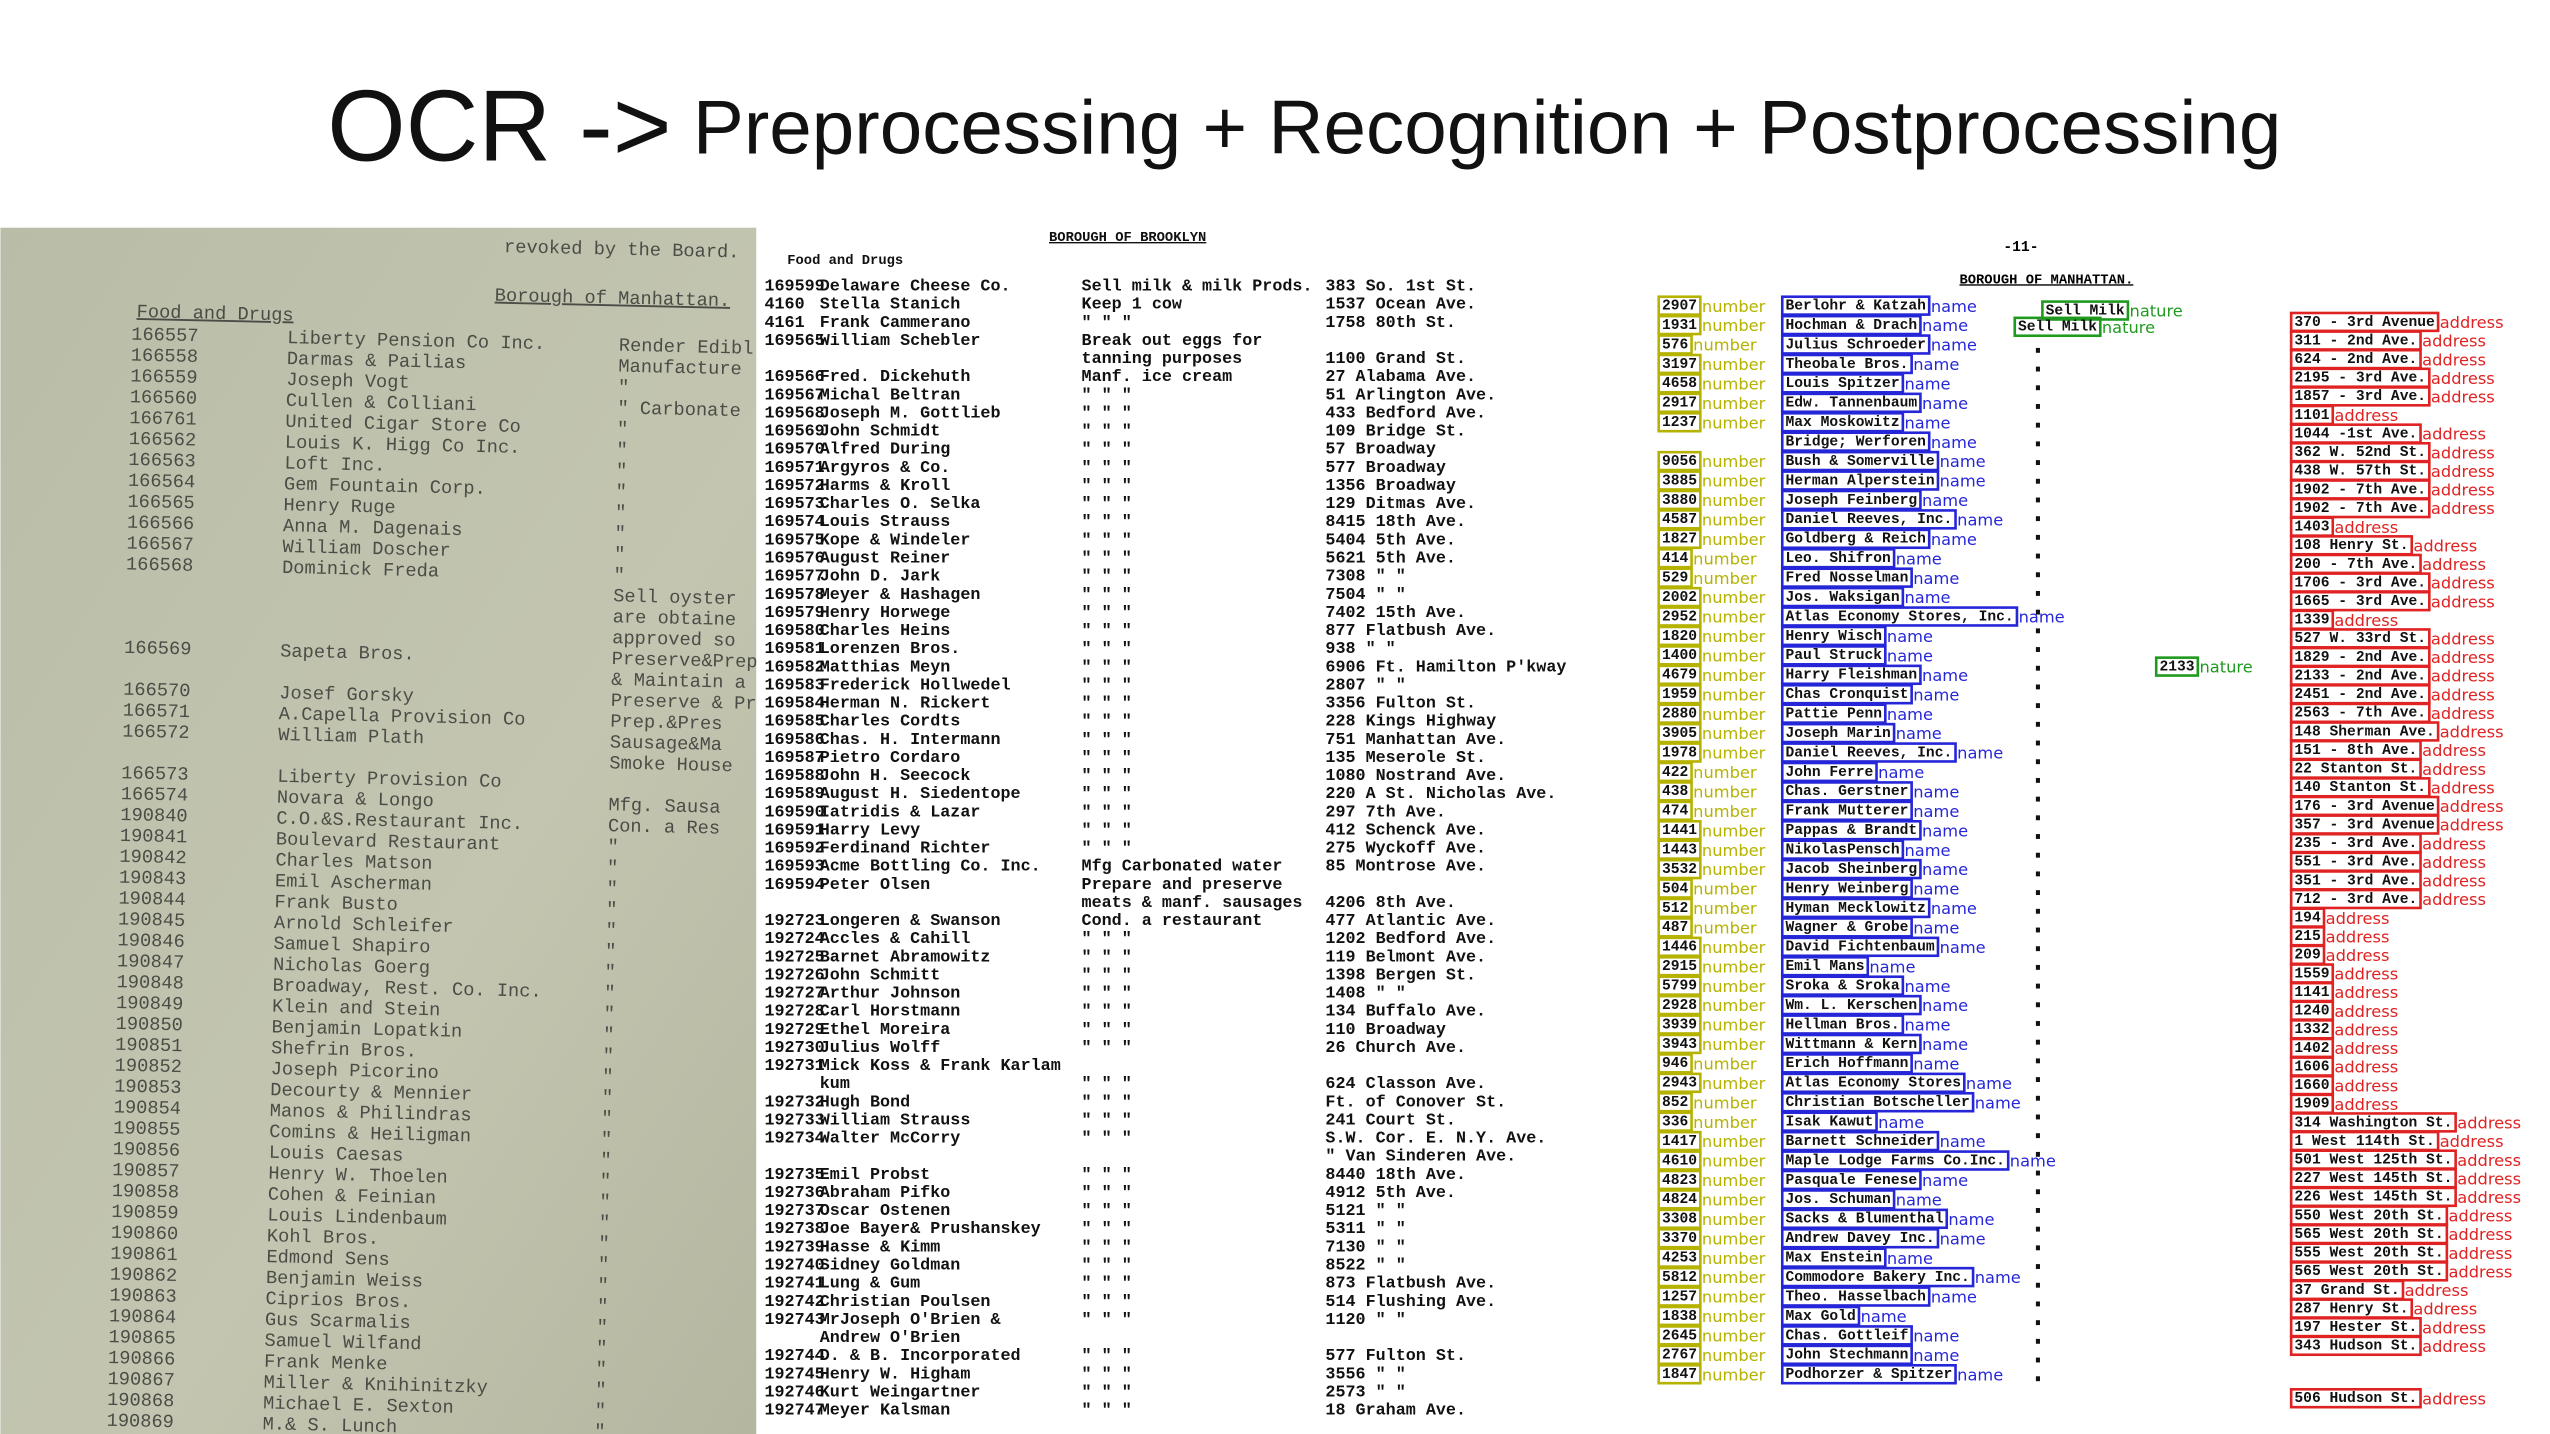 The height and width of the screenshot is (1434, 2550). I want to click on record-address: 228 Kings Highway, so click(1410, 722).